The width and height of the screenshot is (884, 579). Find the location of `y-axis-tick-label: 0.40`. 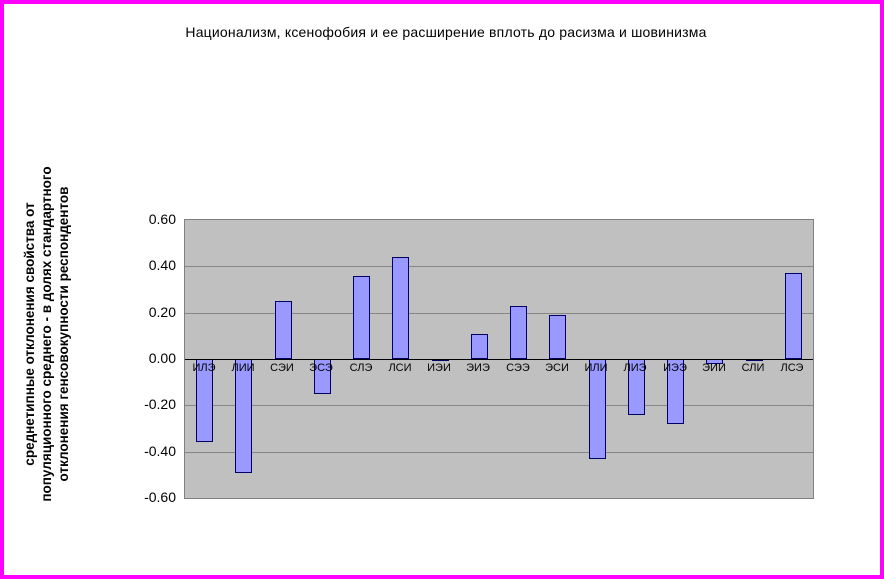

y-axis-tick-label: 0.40 is located at coordinates (162, 265).